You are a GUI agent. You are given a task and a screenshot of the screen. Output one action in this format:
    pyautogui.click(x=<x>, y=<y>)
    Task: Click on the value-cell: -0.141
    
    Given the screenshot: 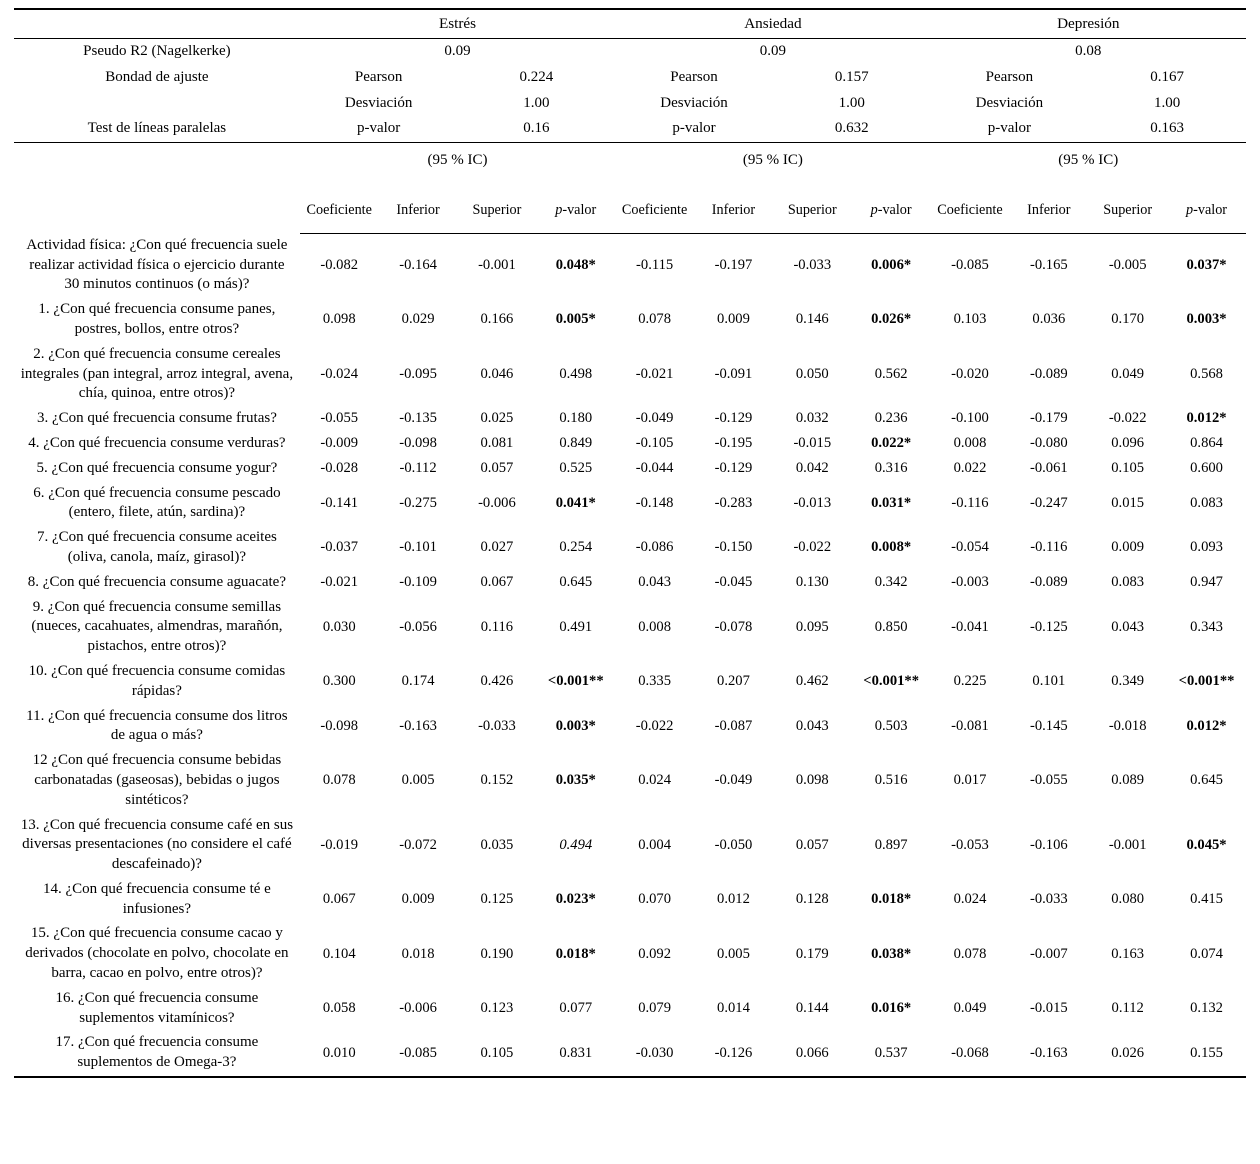 What is the action you would take?
    pyautogui.click(x=339, y=502)
    